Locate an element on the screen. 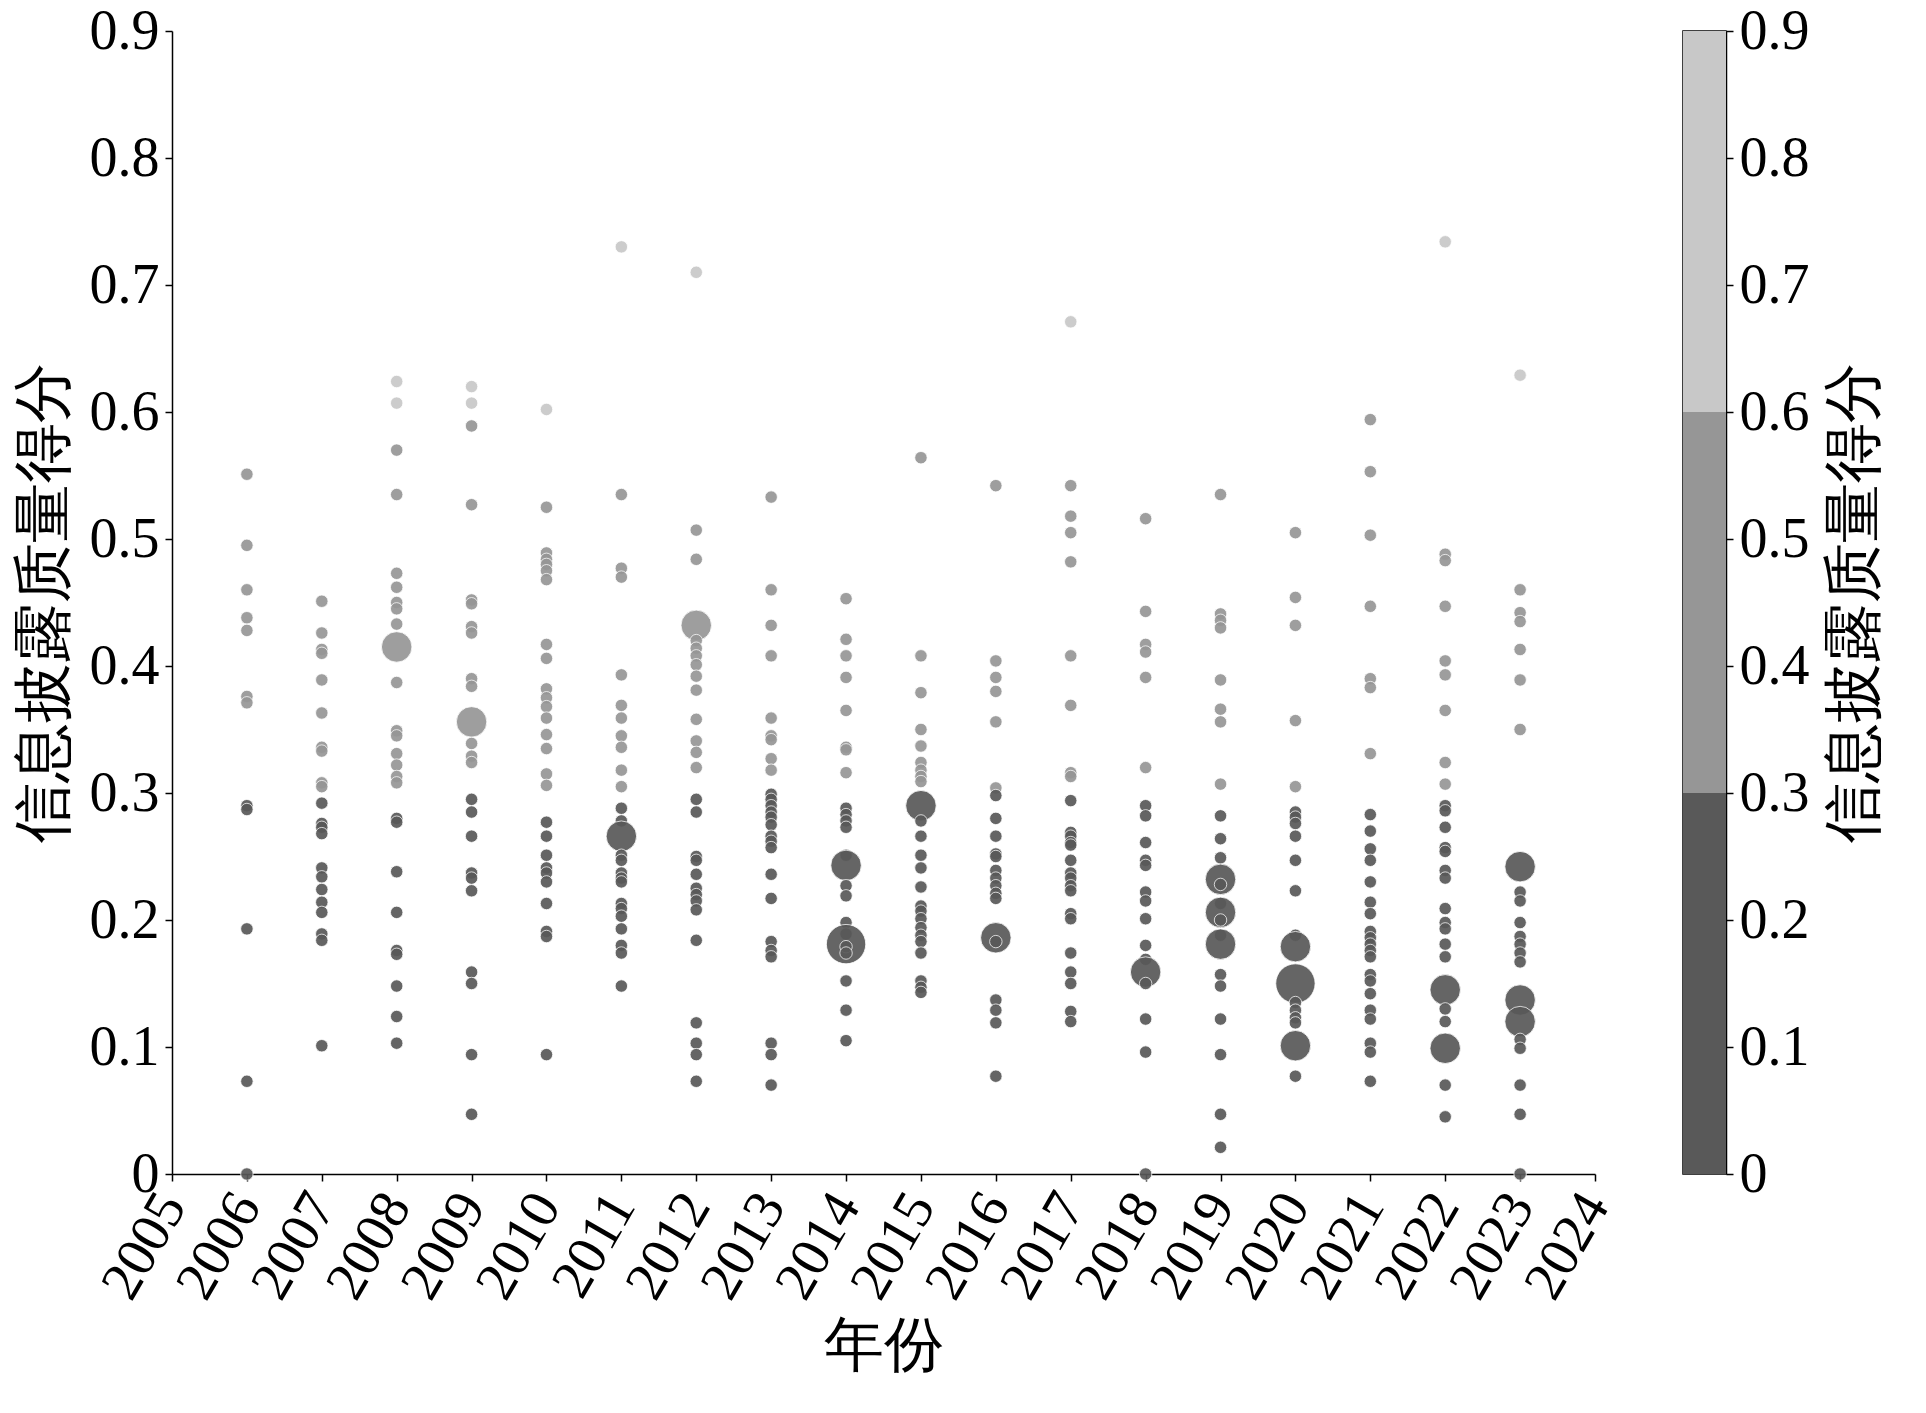 This screenshot has width=1926, height=1413. color-bar-label: 0.3 is located at coordinates (1774, 791).